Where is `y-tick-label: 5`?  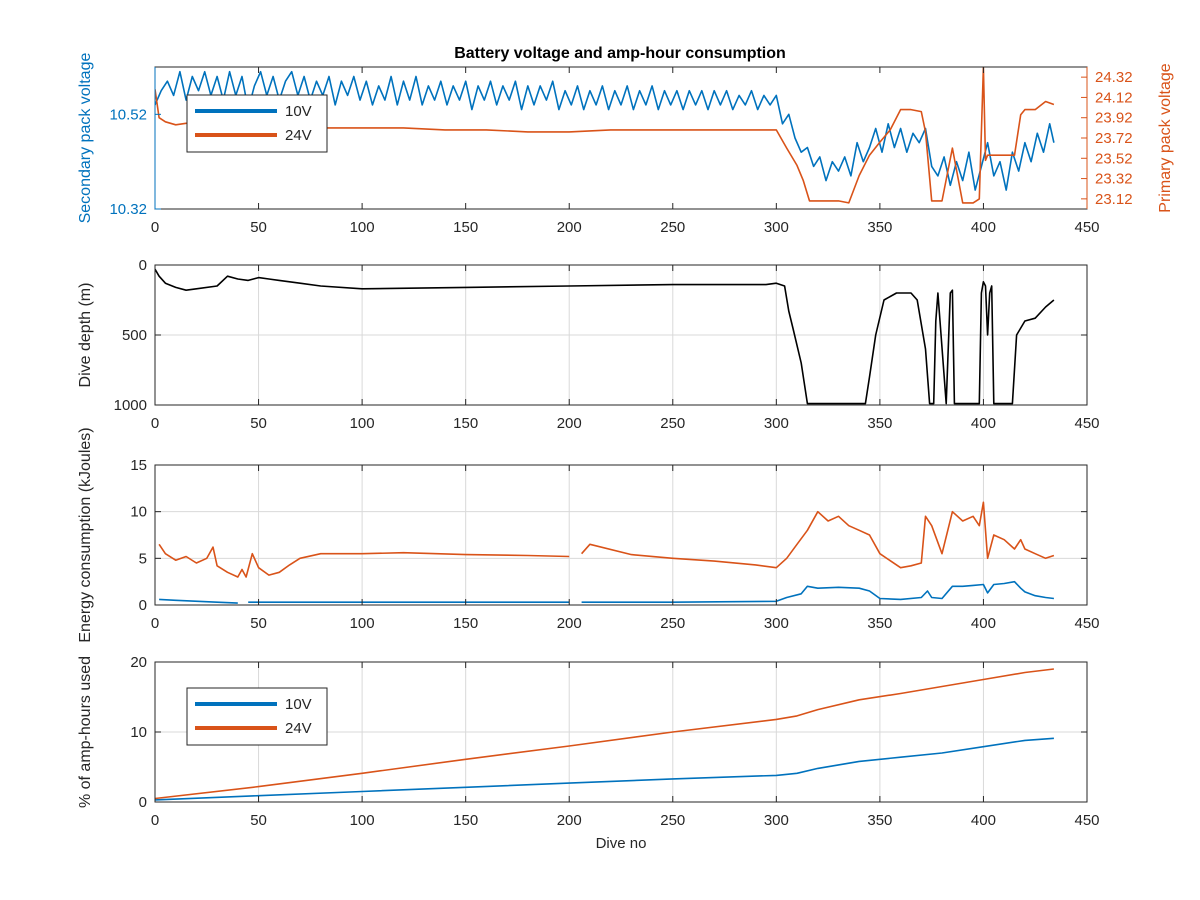
y-tick-label: 5 is located at coordinates (143, 558).